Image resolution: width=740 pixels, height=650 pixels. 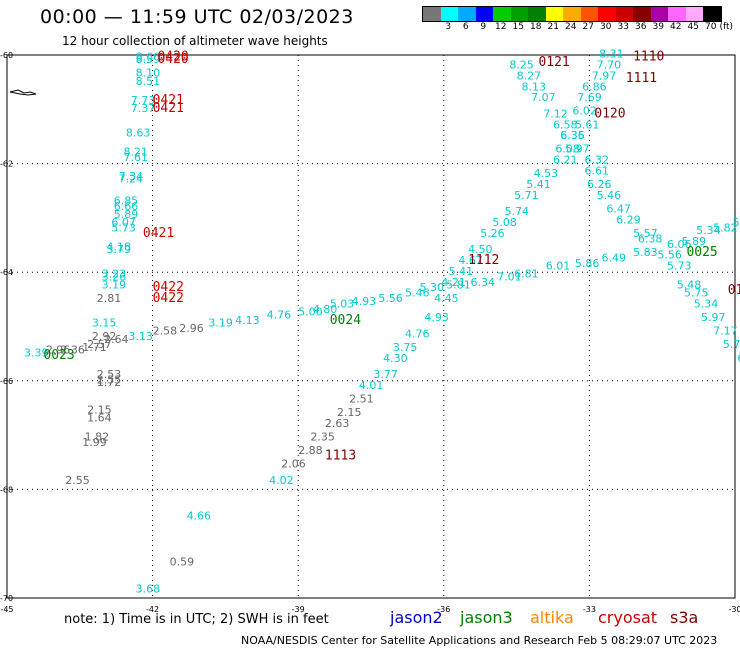 I want to click on latitude-tick-label: -62, so click(x=6, y=164).